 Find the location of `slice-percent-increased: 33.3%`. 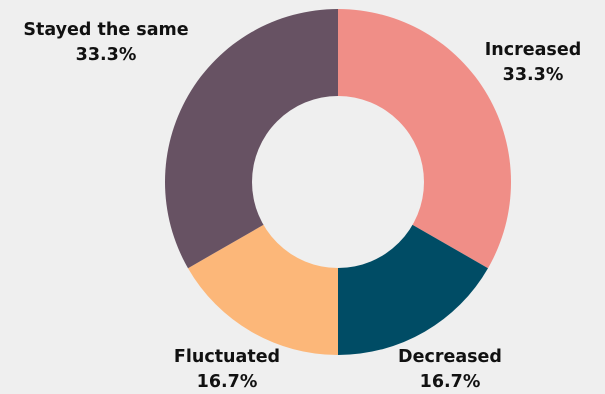

slice-percent-increased: 33.3% is located at coordinates (533, 75).